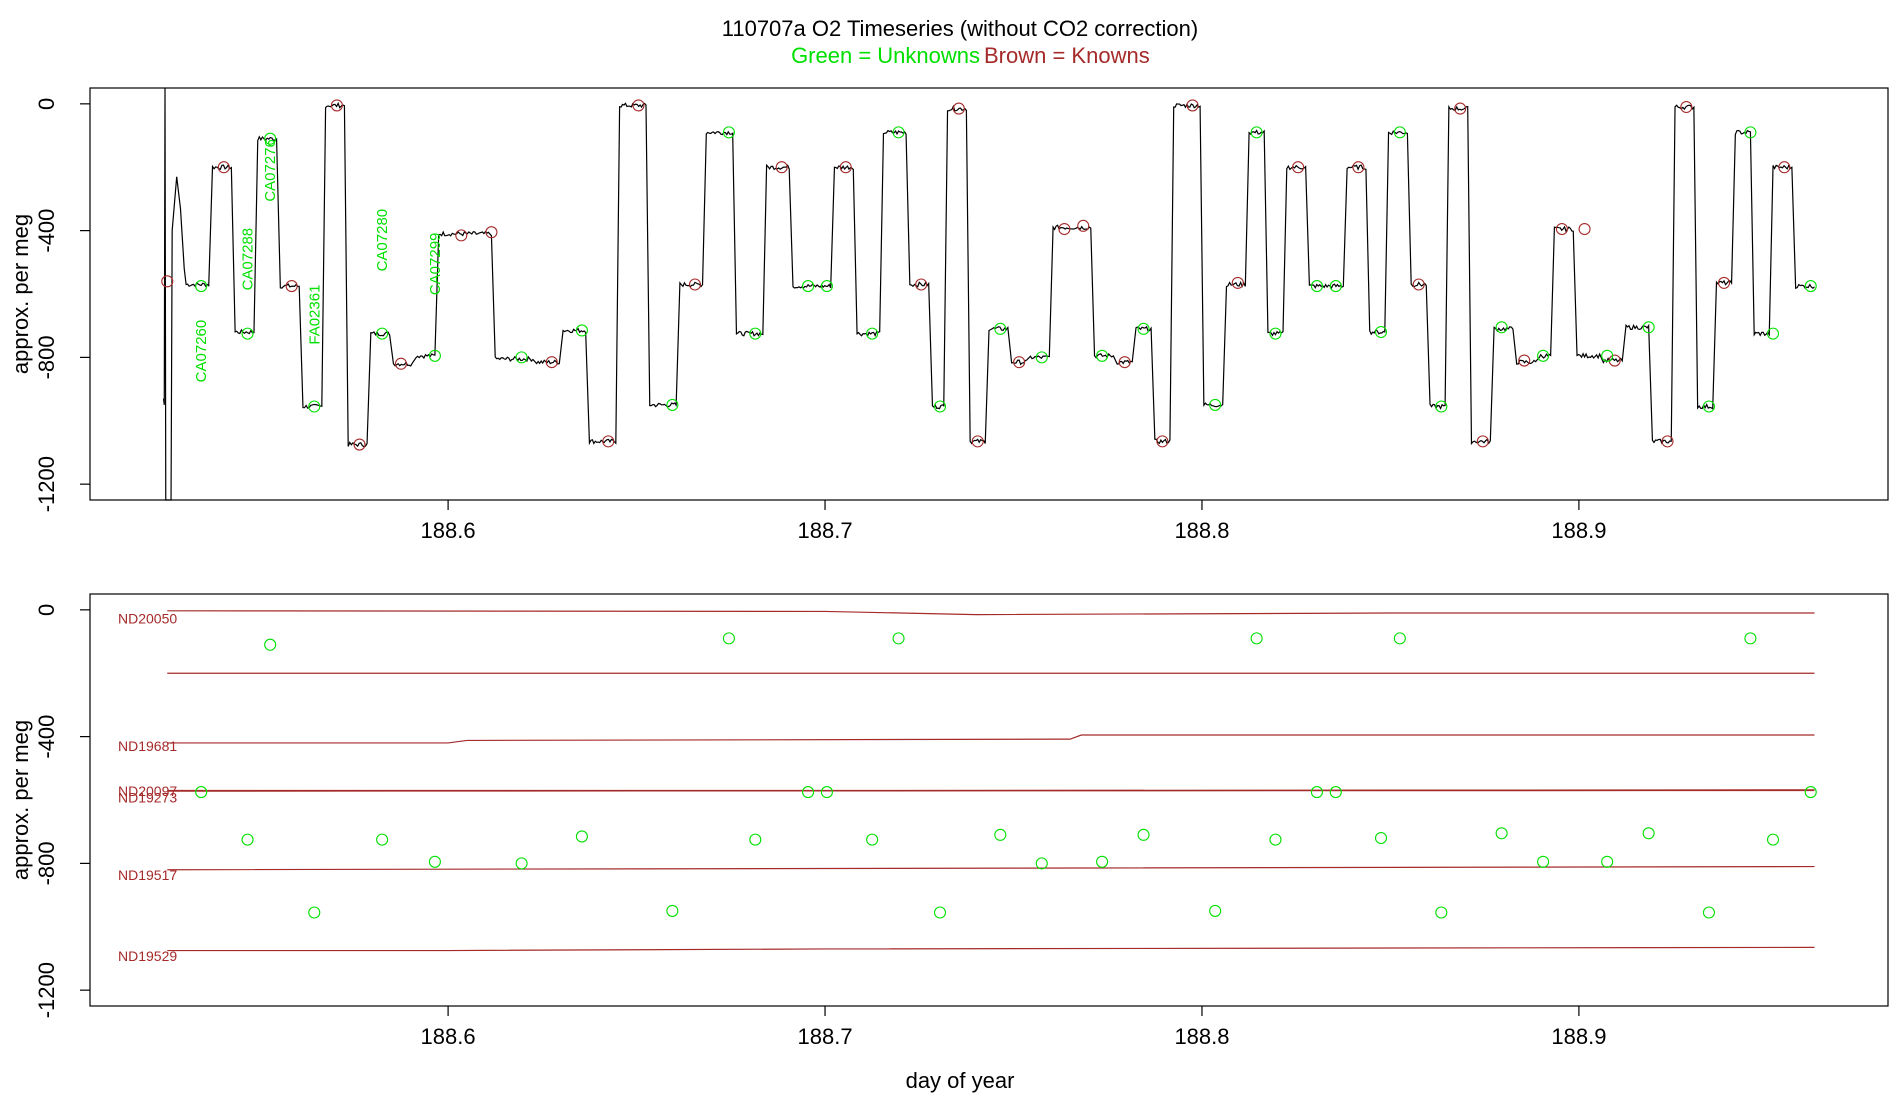  I want to click on cylinder-annotation: CA07299, so click(435, 264).